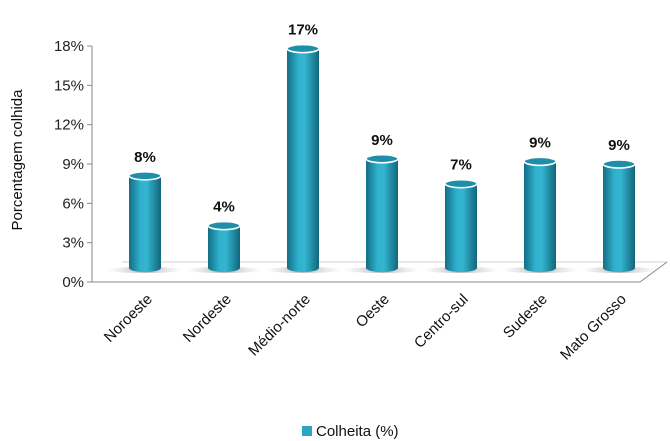 Image resolution: width=670 pixels, height=441 pixels. I want to click on bar: 8%, so click(145, 211).